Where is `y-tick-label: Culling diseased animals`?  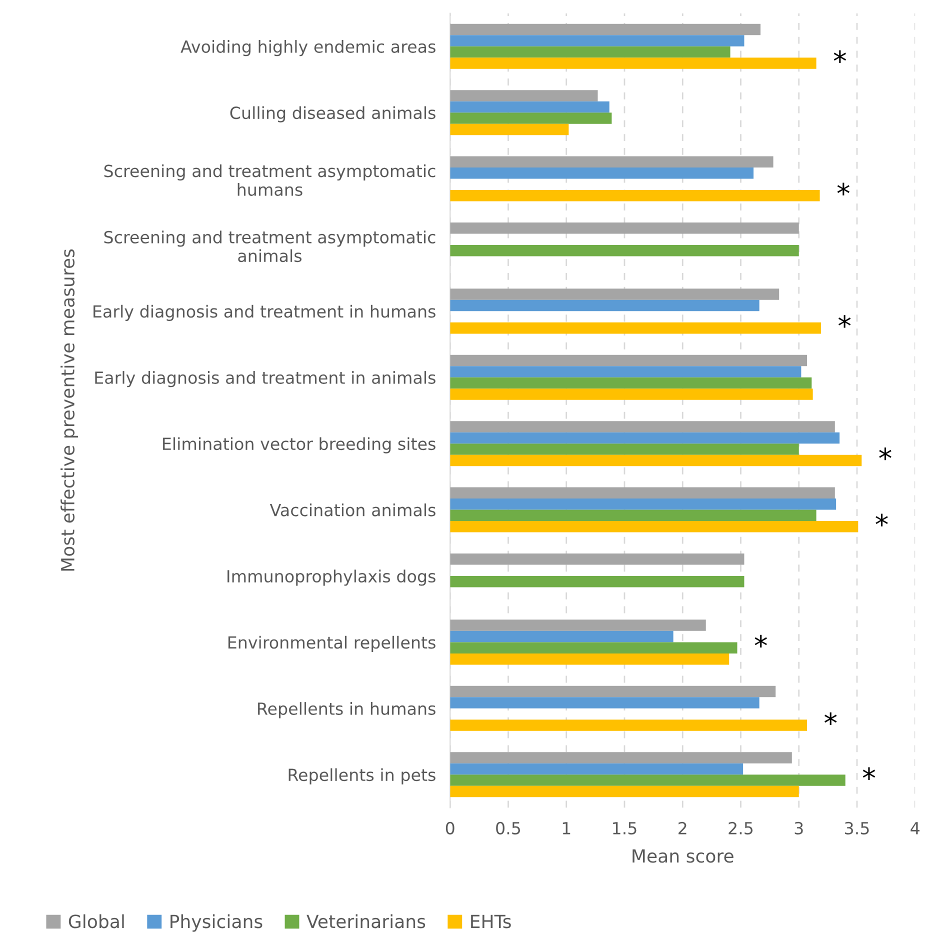 y-tick-label: Culling diseased animals is located at coordinates (333, 114).